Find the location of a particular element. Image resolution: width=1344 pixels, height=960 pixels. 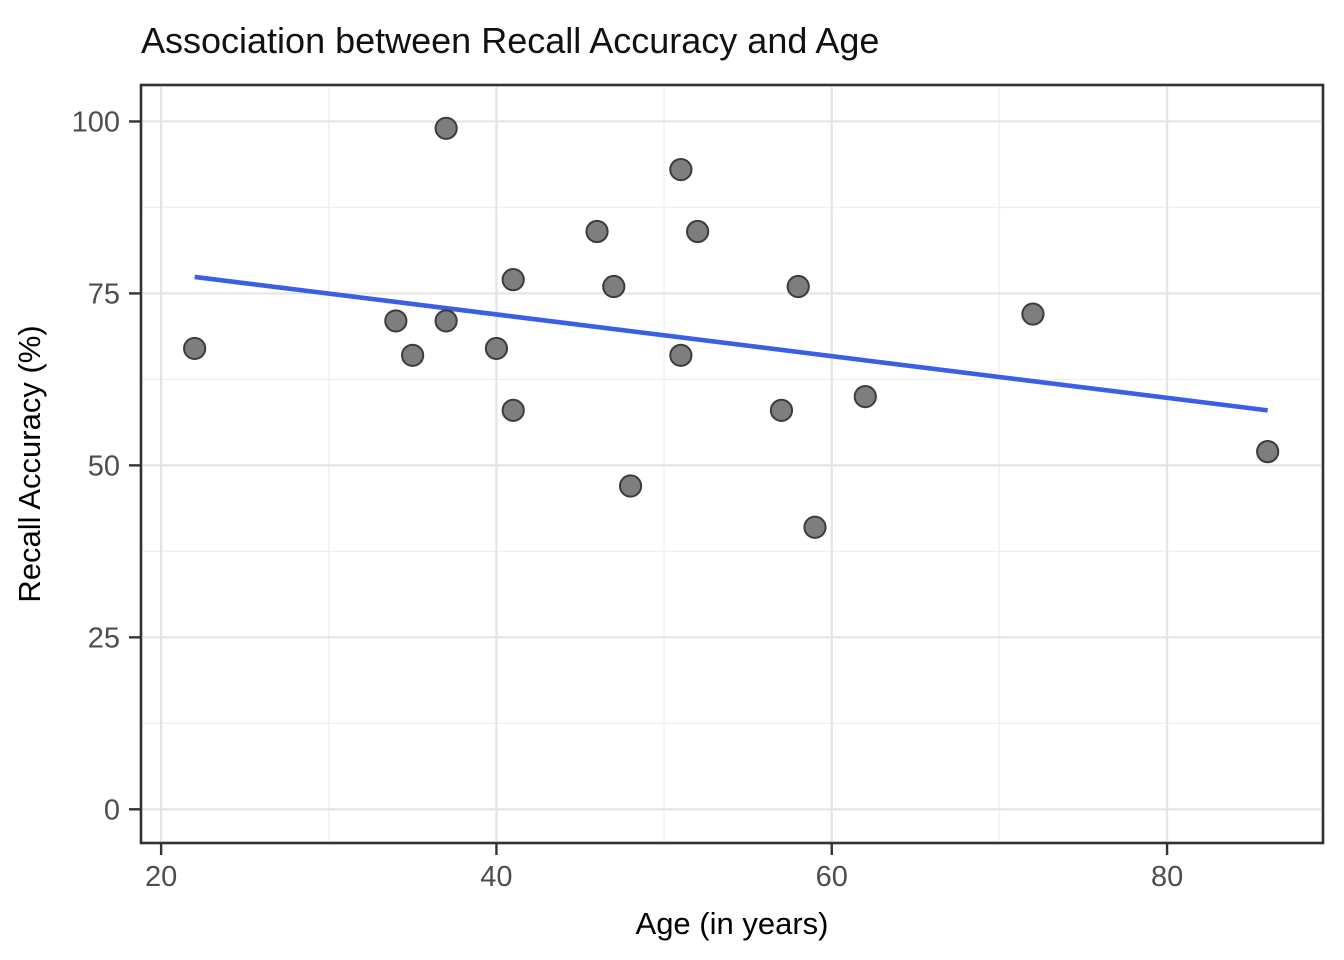

trend-line-group is located at coordinates (731, 343).